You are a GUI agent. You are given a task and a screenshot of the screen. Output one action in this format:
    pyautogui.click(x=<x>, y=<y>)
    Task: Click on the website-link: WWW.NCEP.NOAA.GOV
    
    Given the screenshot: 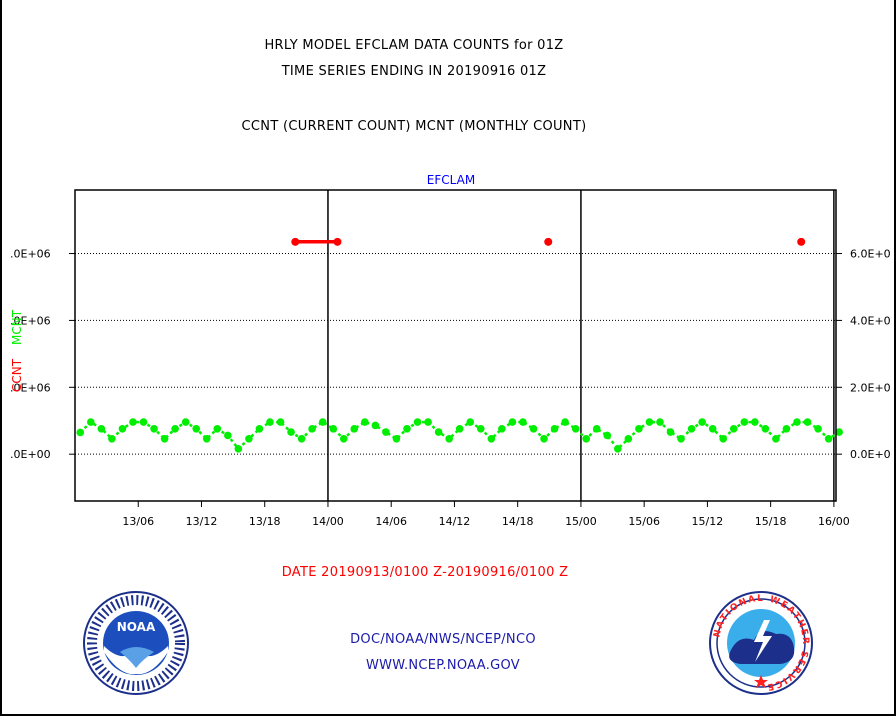 What is the action you would take?
    pyautogui.click(x=443, y=665)
    